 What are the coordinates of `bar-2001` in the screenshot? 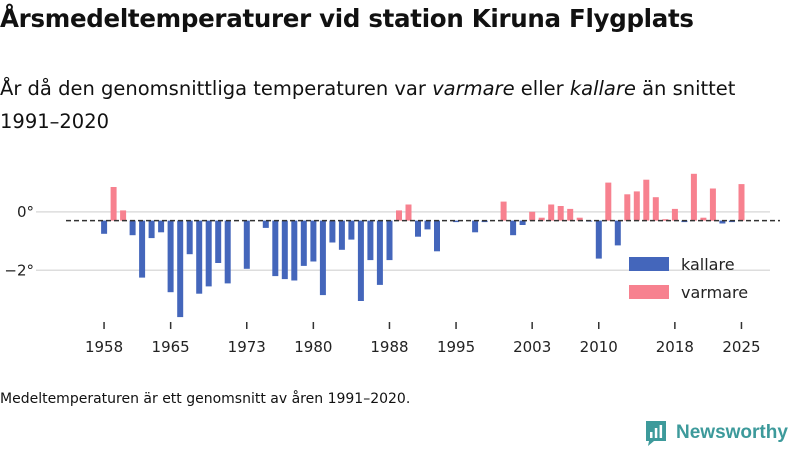 It's located at (513, 228).